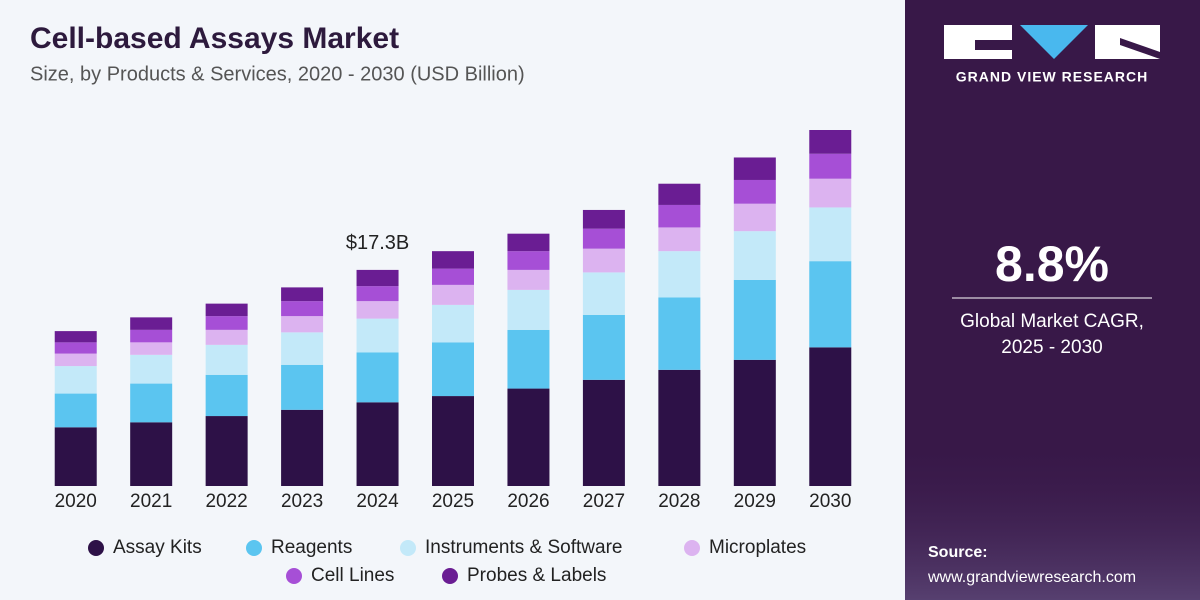  I want to click on legend-label: Probes & Labels, so click(536, 575).